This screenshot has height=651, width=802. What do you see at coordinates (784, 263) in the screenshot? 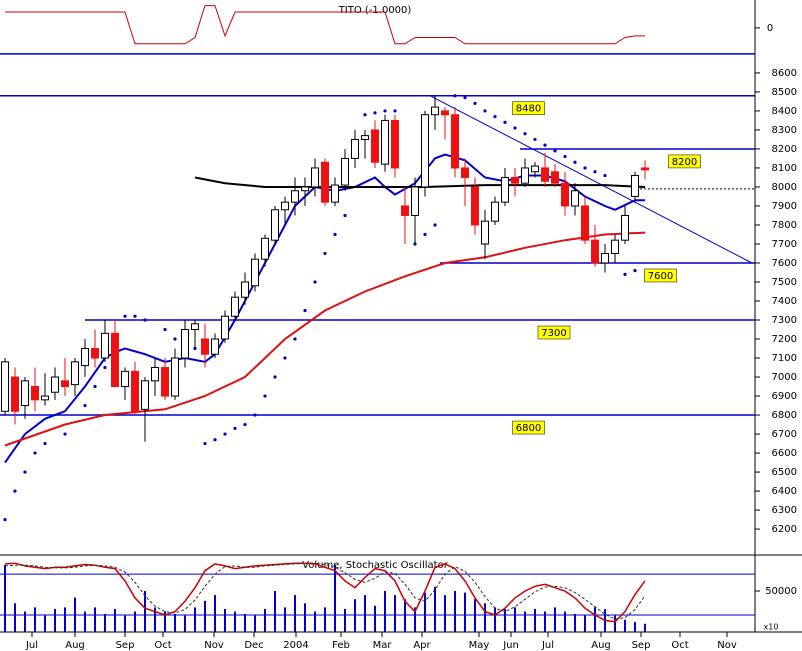
I see `y-tick-label: 7600` at bounding box center [784, 263].